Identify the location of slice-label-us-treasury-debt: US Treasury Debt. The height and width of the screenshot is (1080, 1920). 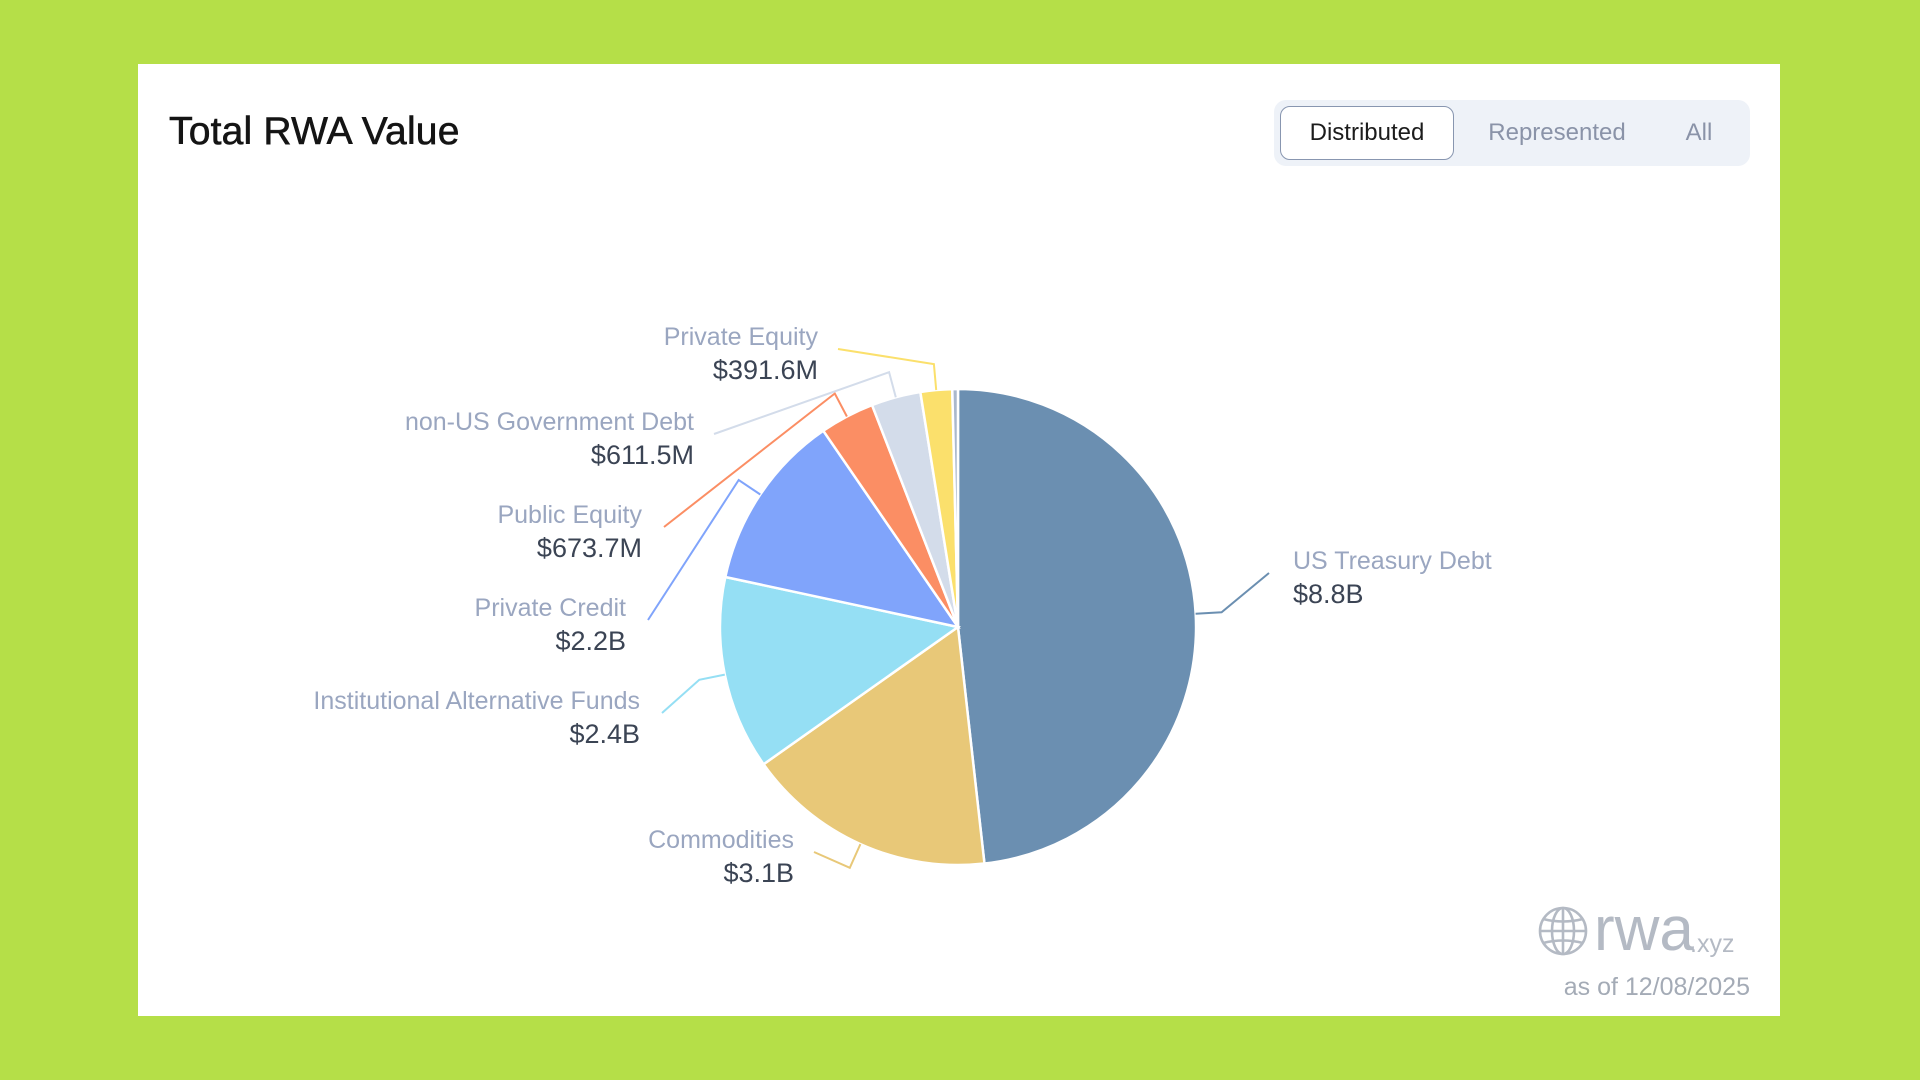
(1392, 561).